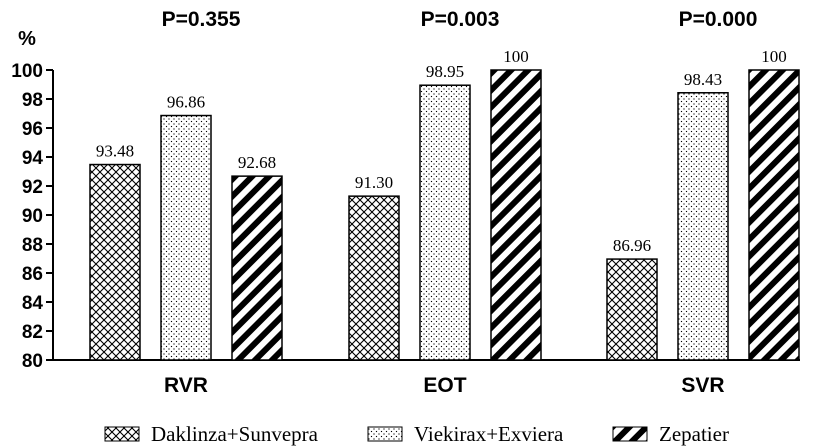 The height and width of the screenshot is (446, 827). I want to click on data-label: 93.48, so click(115, 151).